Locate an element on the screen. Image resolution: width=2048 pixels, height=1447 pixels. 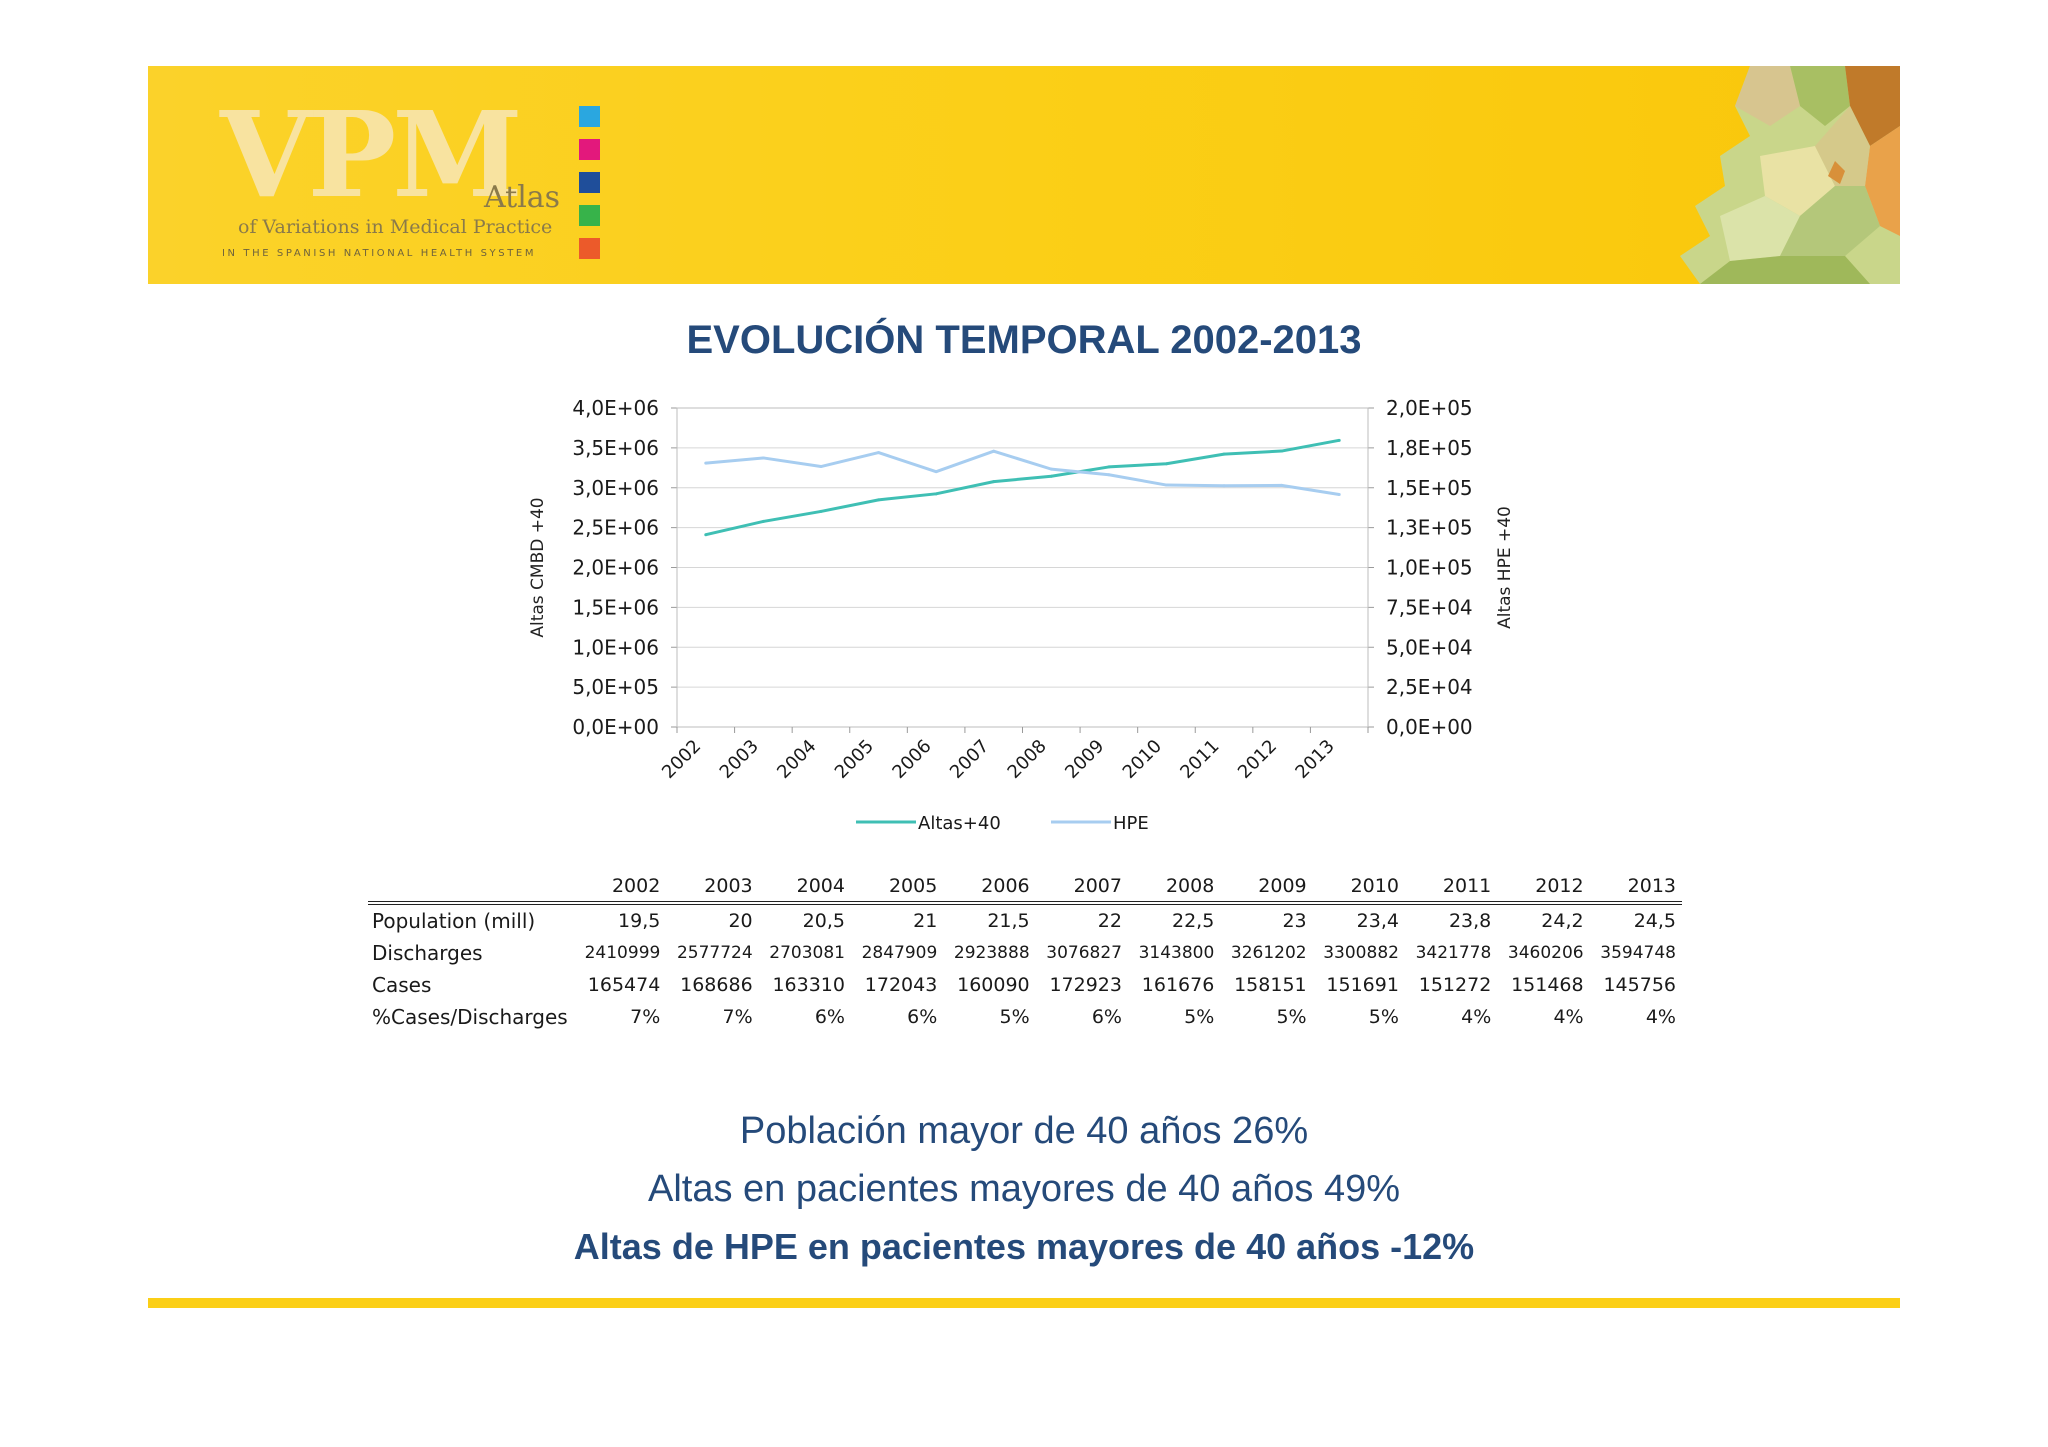
bottom-divider-bar is located at coordinates (1024, 1303).